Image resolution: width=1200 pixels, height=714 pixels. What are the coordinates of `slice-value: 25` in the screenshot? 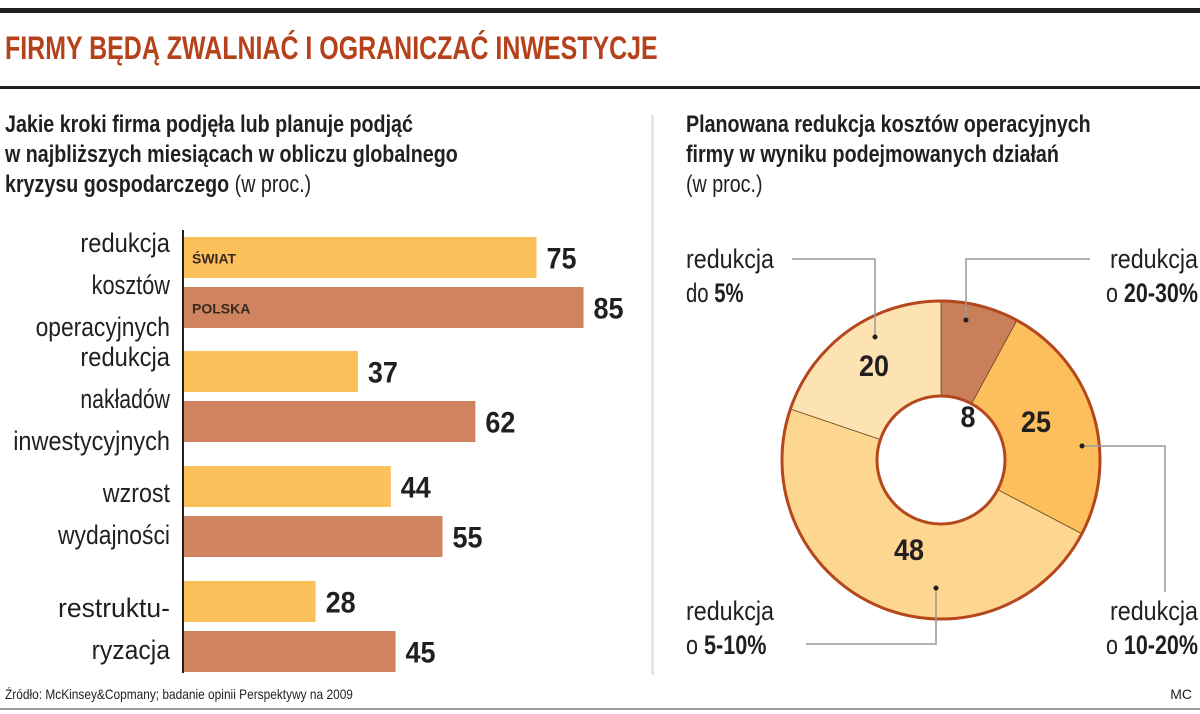 It's located at (1036, 422).